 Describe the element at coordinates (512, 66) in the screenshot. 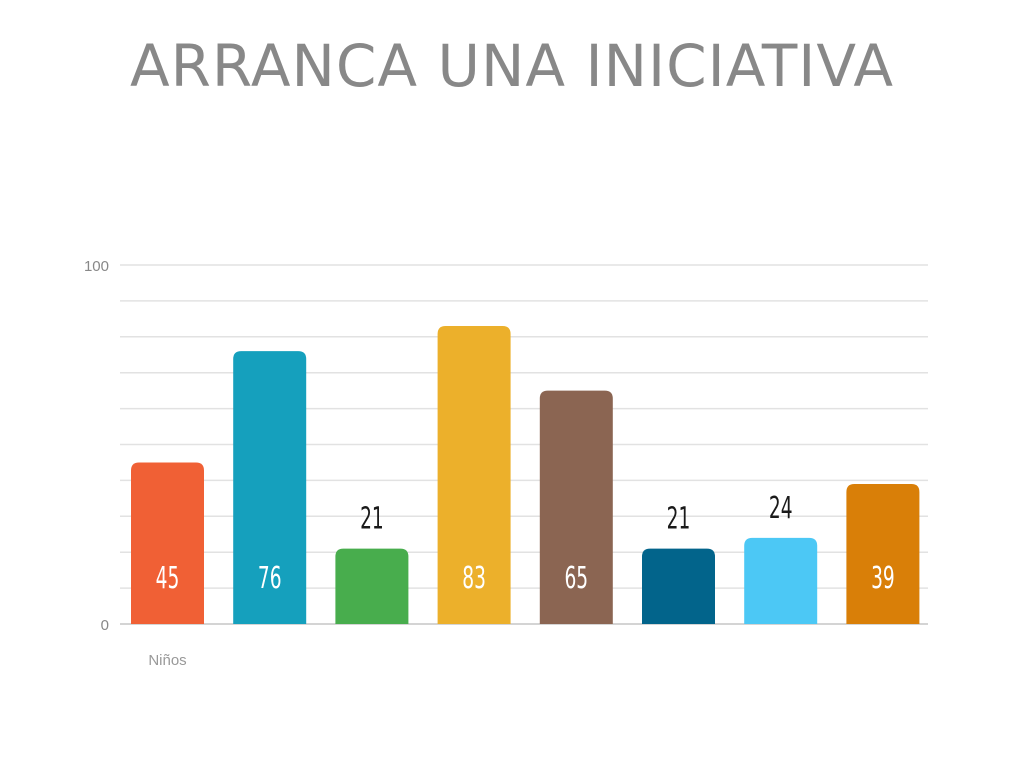

I see `slide-title: ARRANCA UNA INICIATIVA` at that location.